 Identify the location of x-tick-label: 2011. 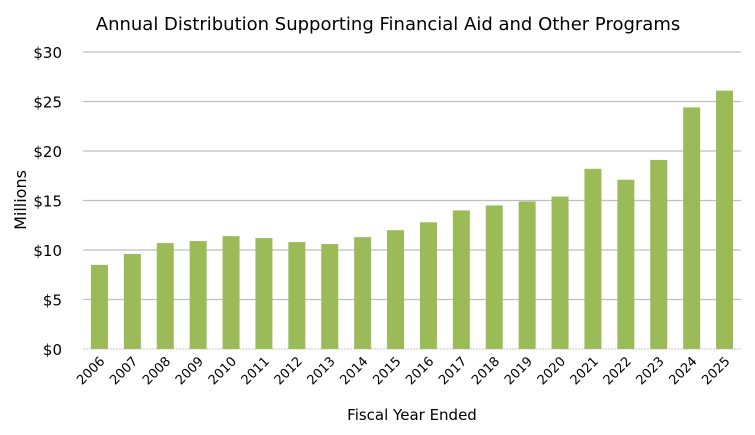
(256, 371).